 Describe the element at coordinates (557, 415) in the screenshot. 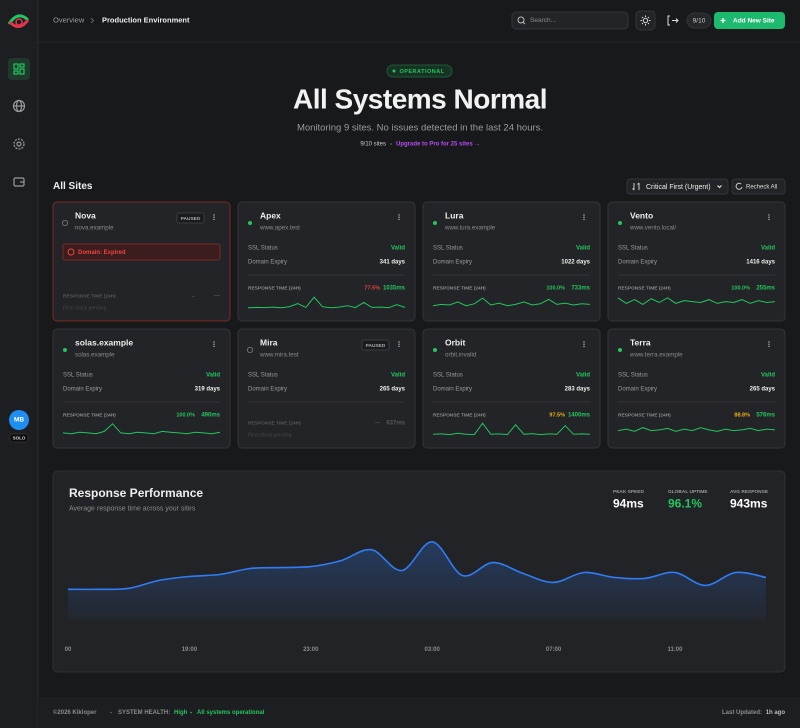

I see `uptime: 97.5%` at that location.